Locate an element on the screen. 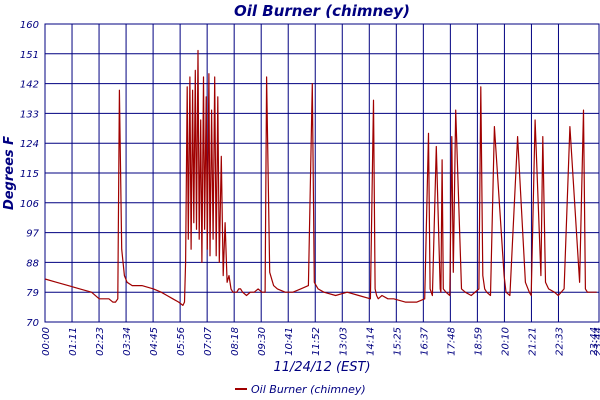  x-tick-label: 00:00 is located at coordinates (46, 341).